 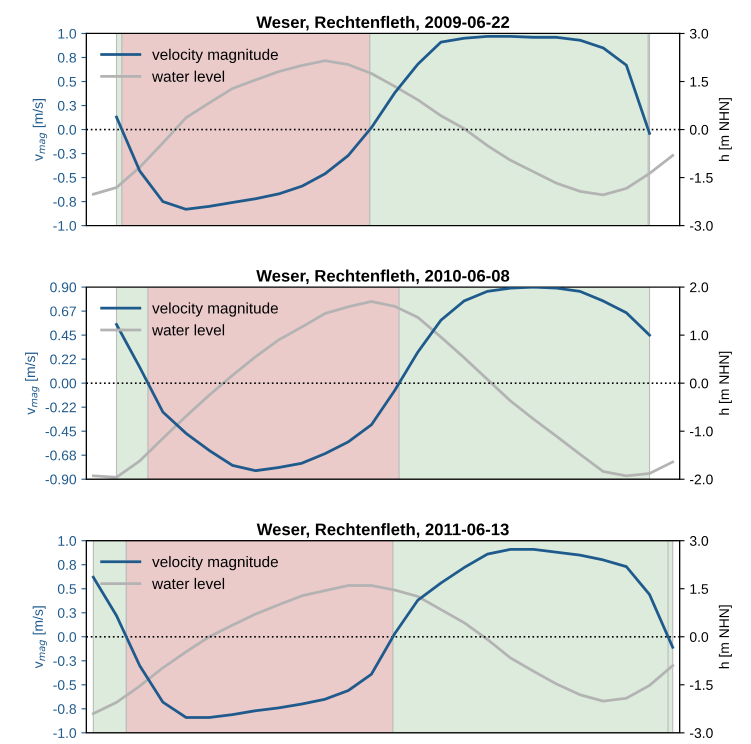 I want to click on y-tick-label: 0.67, so click(x=63, y=311).